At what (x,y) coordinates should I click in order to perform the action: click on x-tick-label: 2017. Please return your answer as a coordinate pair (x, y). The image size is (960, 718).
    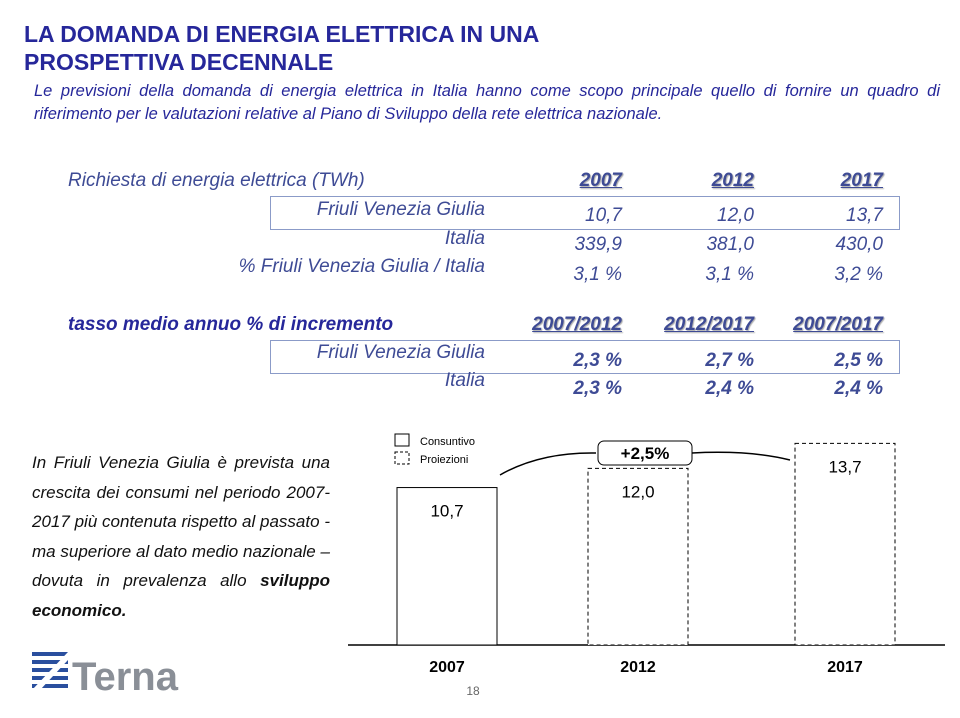
    Looking at the image, I should click on (845, 667).